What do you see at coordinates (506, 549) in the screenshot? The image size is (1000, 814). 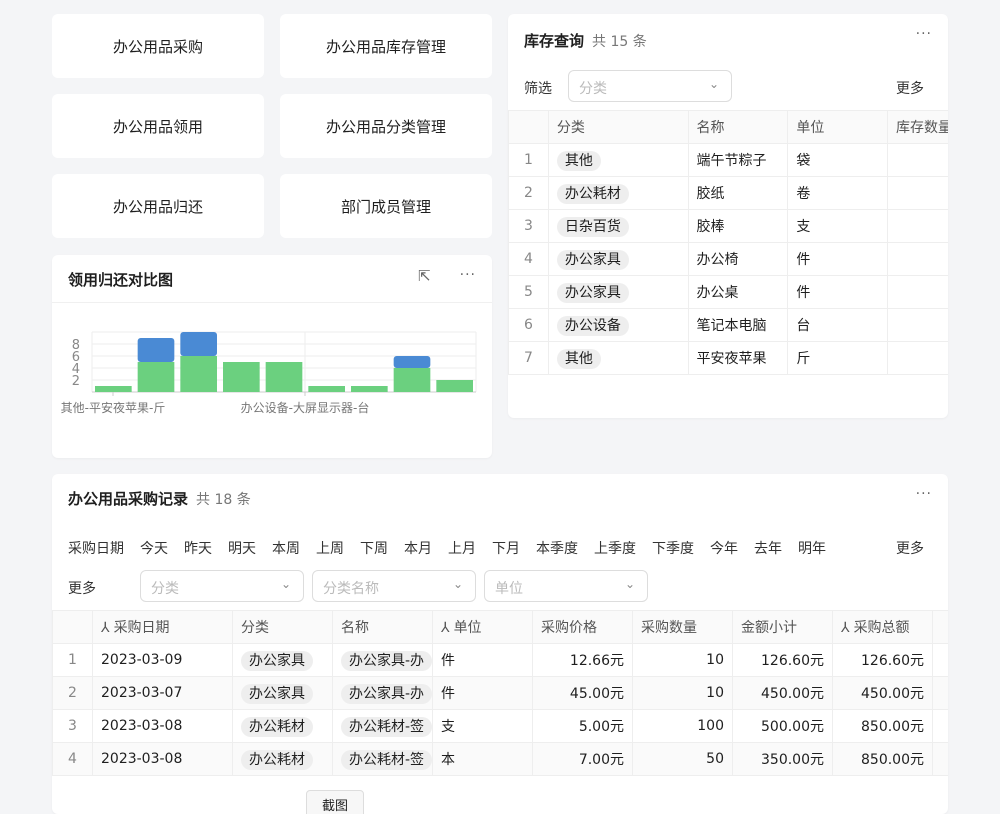 I see `date-filter-option: 下月` at bounding box center [506, 549].